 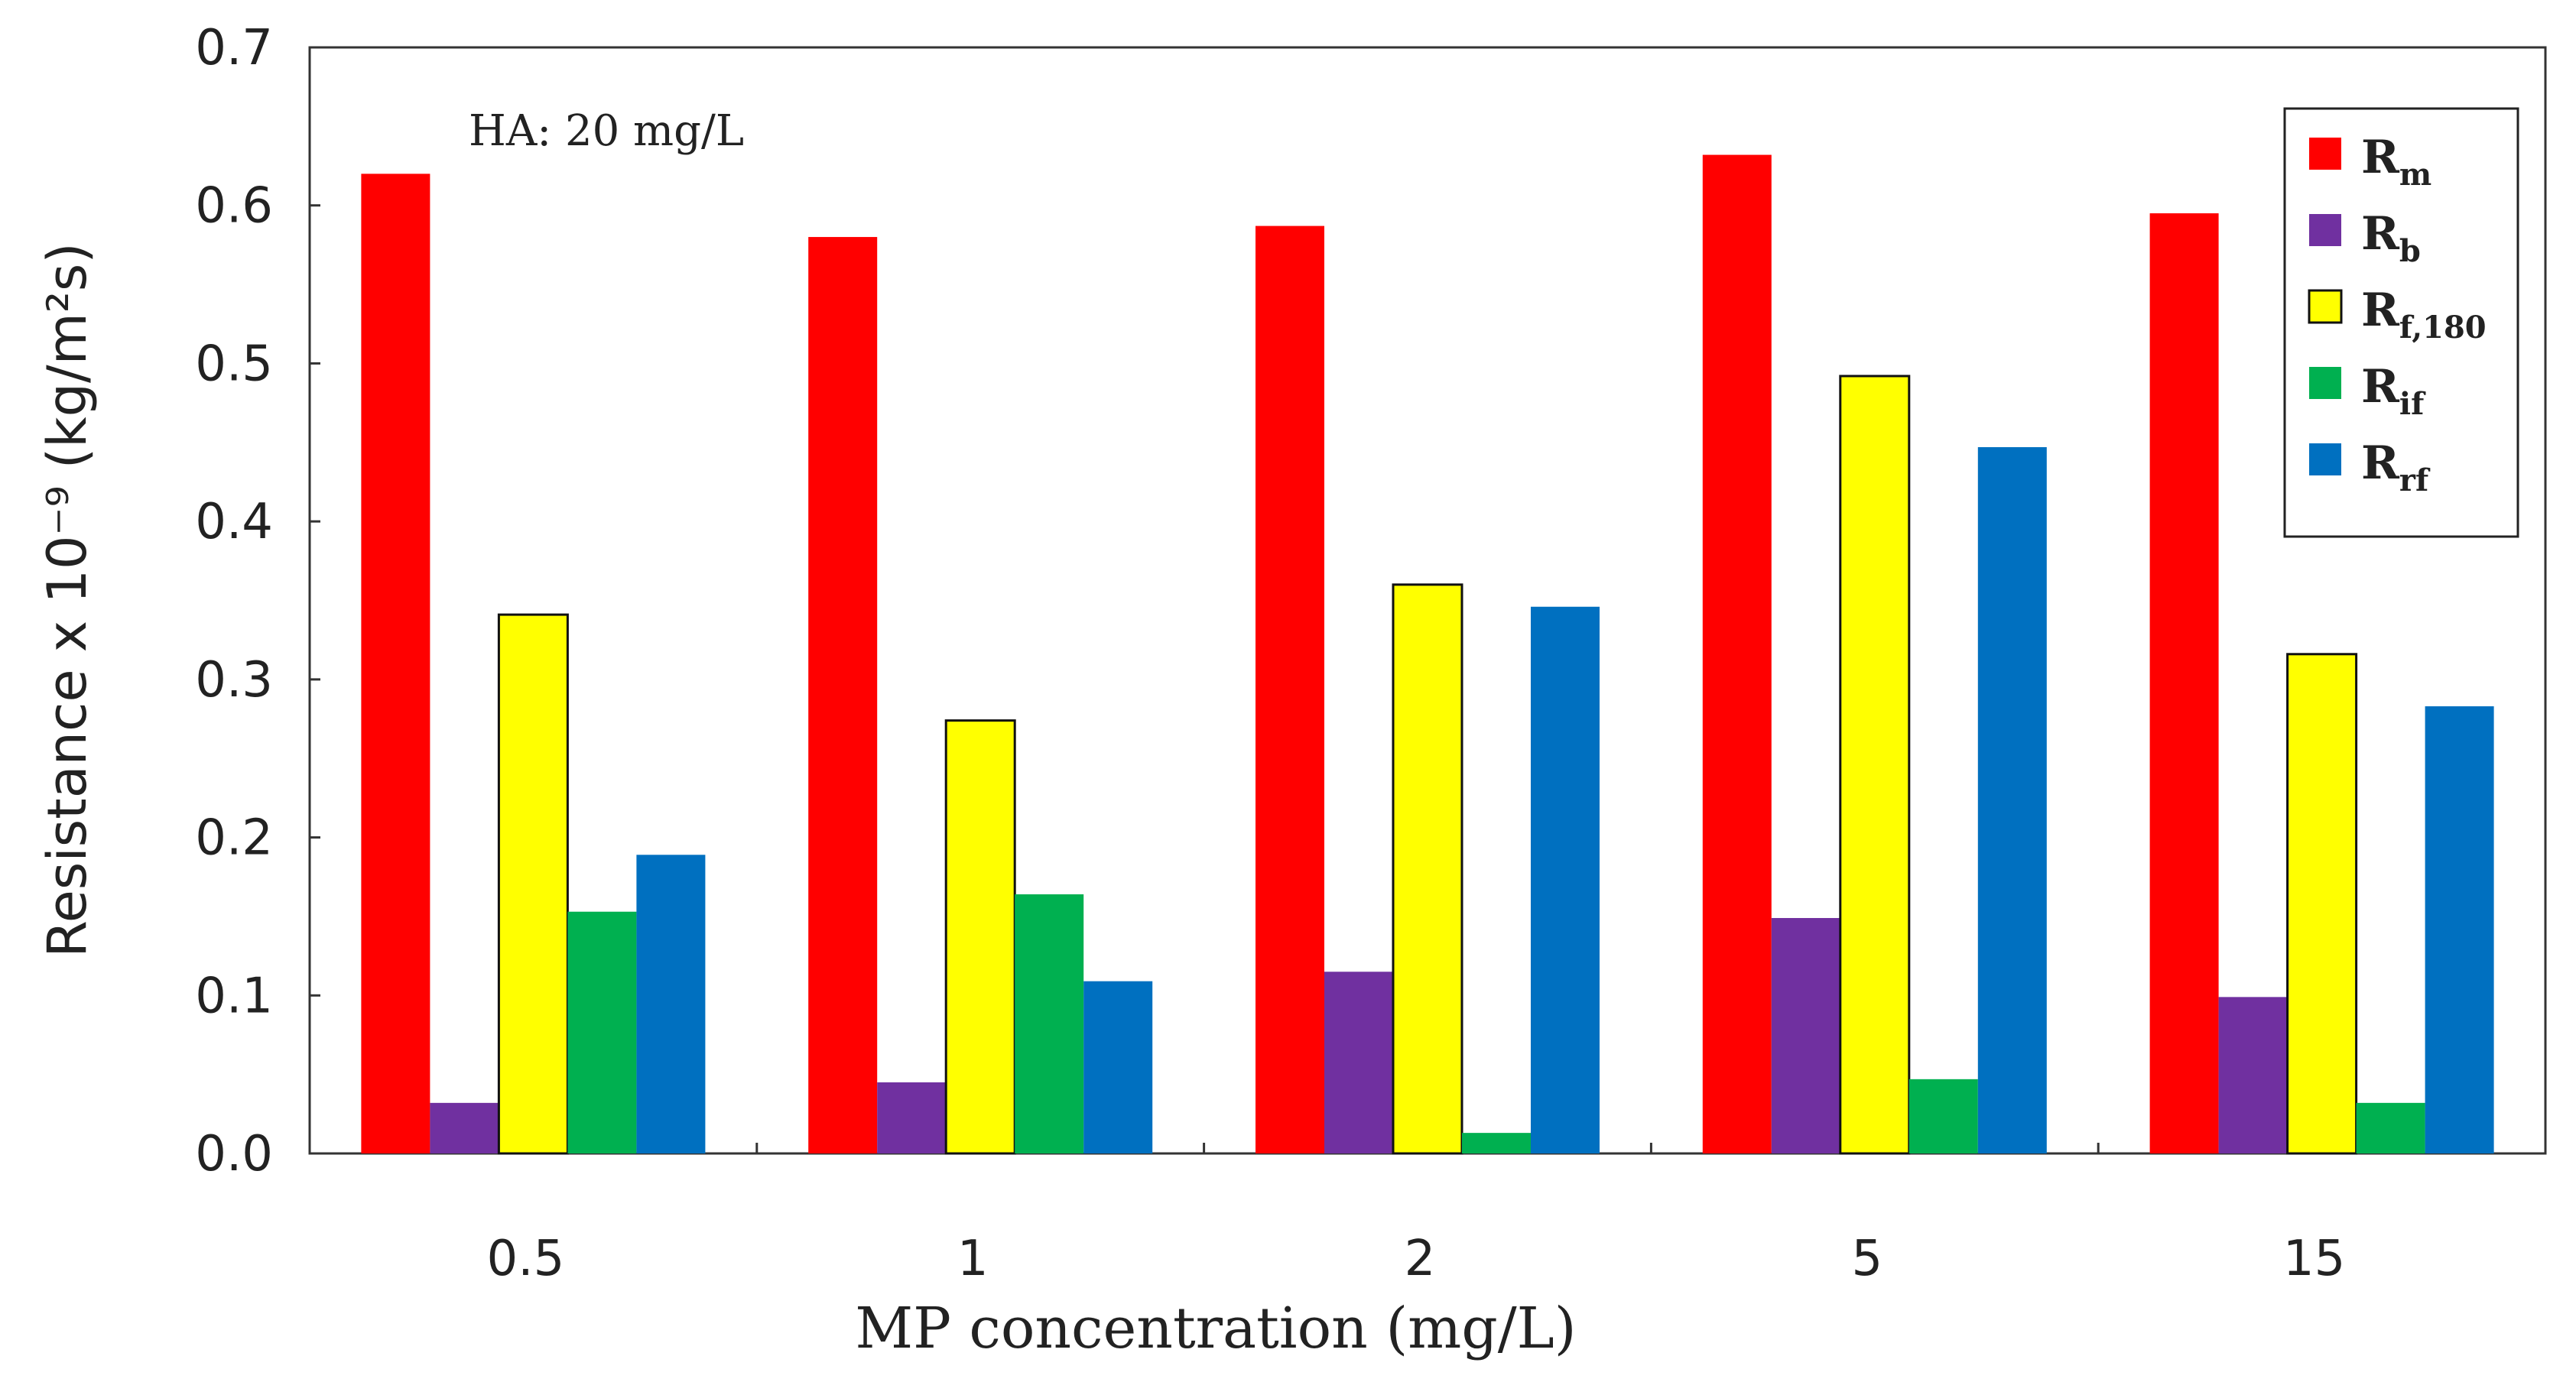 What do you see at coordinates (2314, 1259) in the screenshot?
I see `x-tick-label: 15` at bounding box center [2314, 1259].